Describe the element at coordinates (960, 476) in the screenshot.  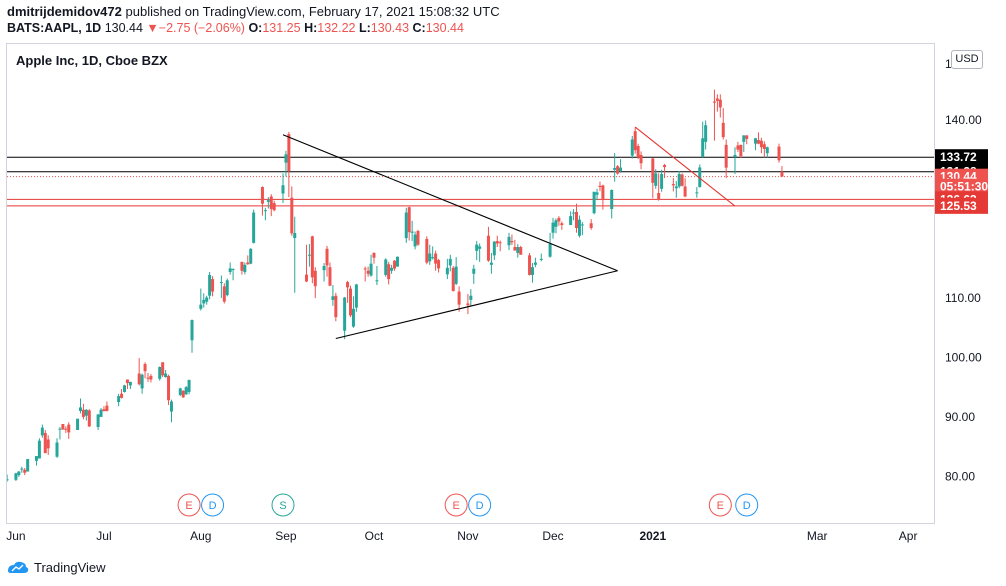
I see `y-axis-tick-label: 80.00` at that location.